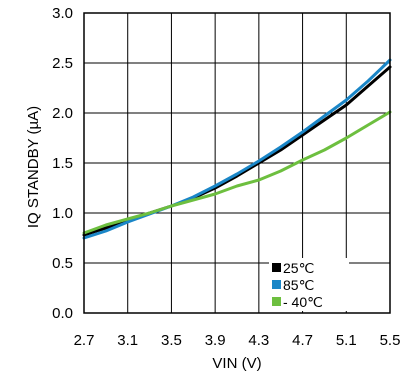 This screenshot has height=375, width=406. I want to click on x-axis-title: VIN (V), so click(236, 363).